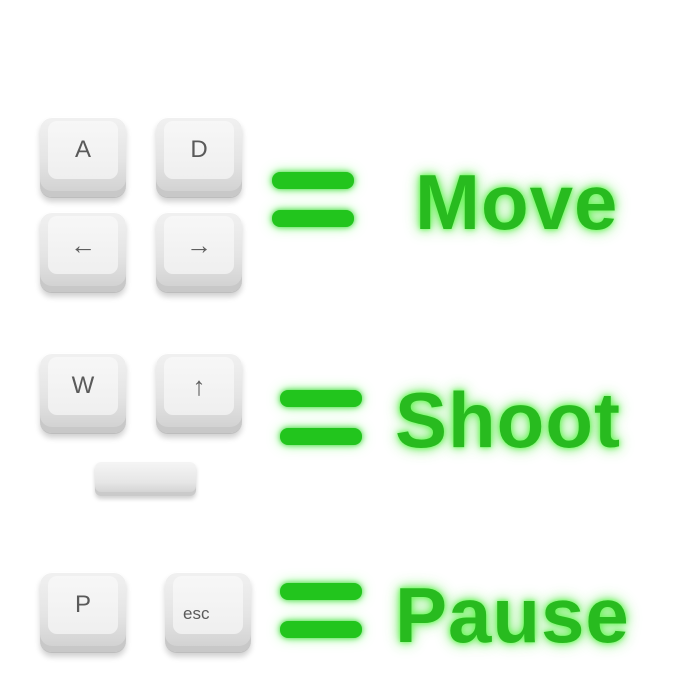 The height and width of the screenshot is (700, 700). Describe the element at coordinates (199, 385) in the screenshot. I see `arrow-up-icon: ↑` at that location.